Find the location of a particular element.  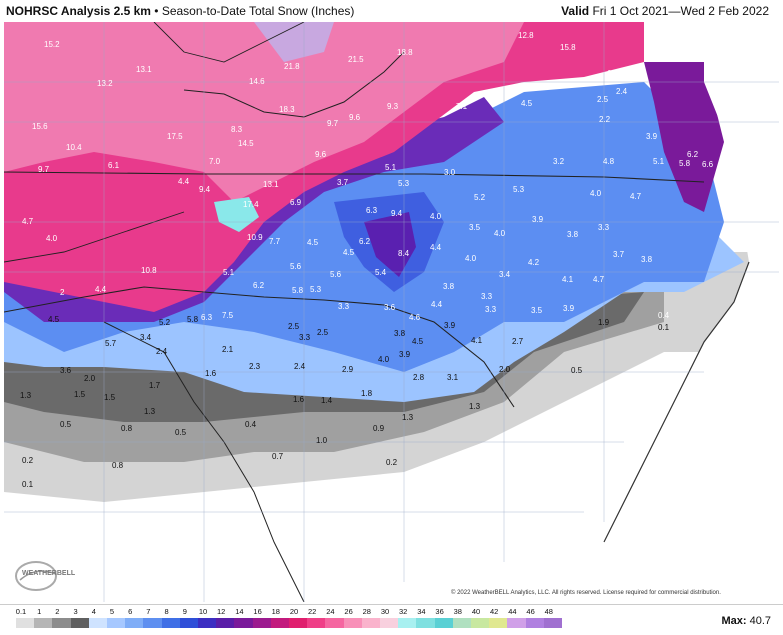

legend-tick-label: 40 is located at coordinates (476, 611).